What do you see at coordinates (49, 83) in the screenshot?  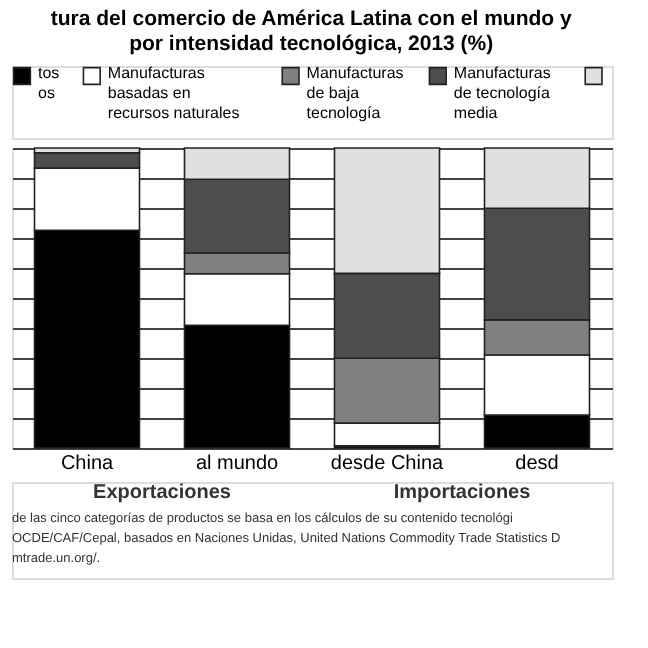 I see `legend-label: tos os` at bounding box center [49, 83].